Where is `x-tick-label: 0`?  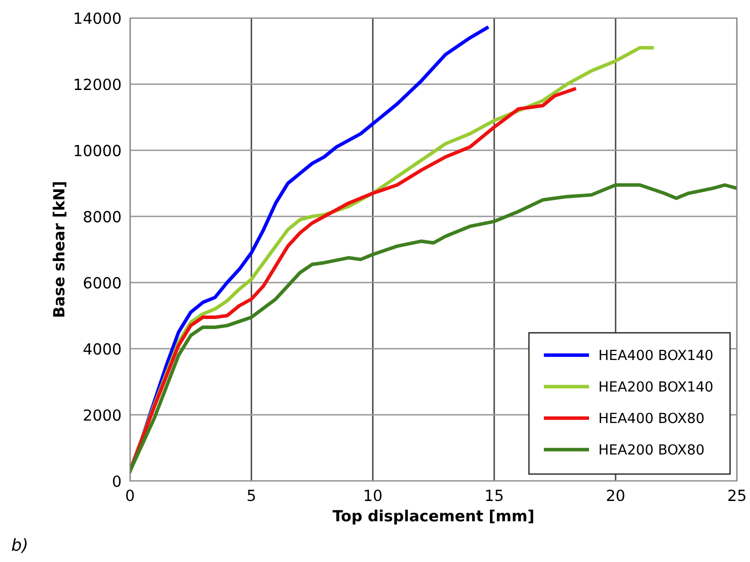
x-tick-label: 0 is located at coordinates (130, 496).